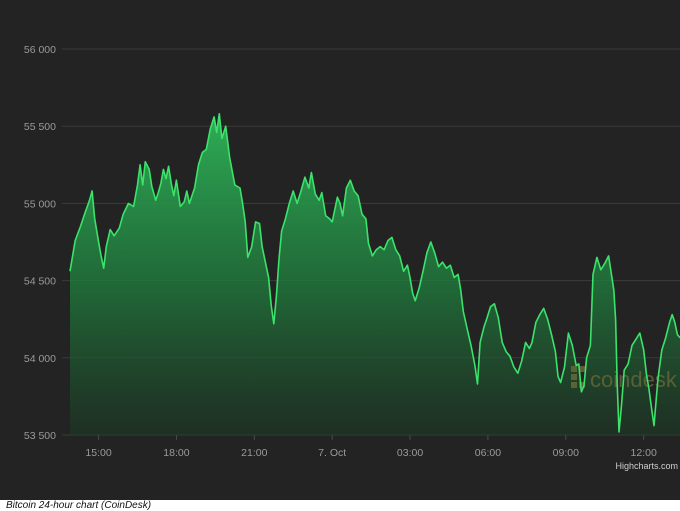 This screenshot has width=680, height=511. Describe the element at coordinates (40, 243) in the screenshot. I see `y-axis-labels: 56 000 55 500 55 000 54 500 54 000 53 500` at that location.